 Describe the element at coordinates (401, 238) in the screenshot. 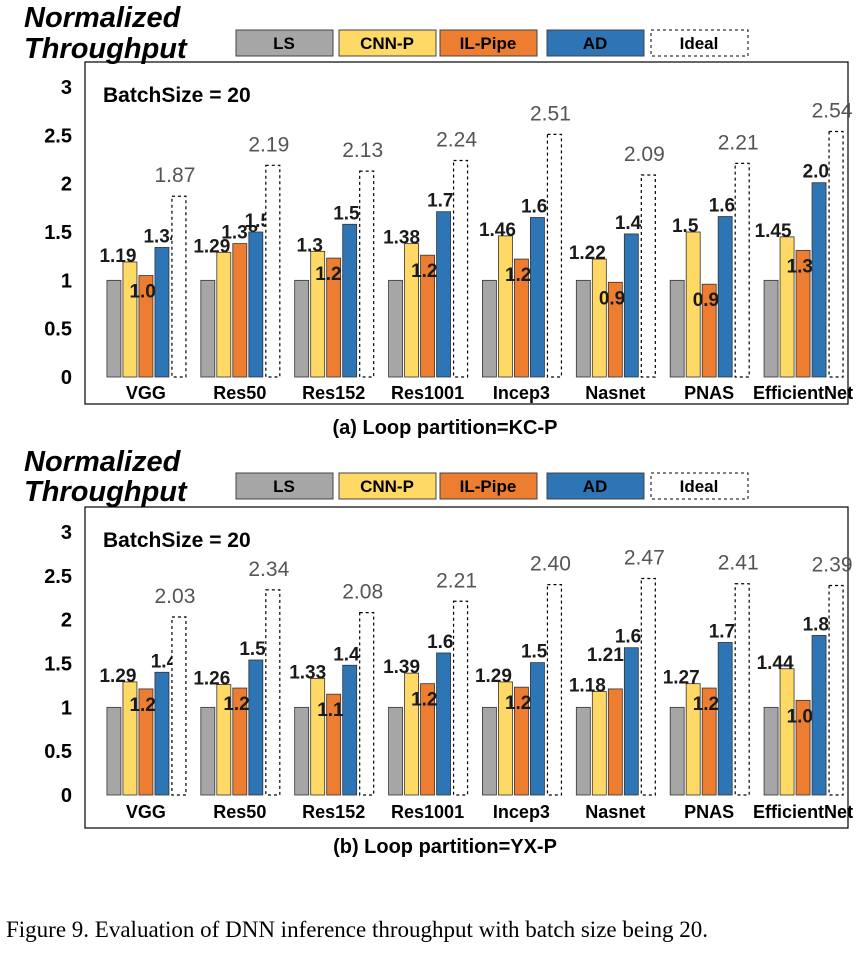

I see `data-label-cnn-p-res1001: 1.38` at that location.